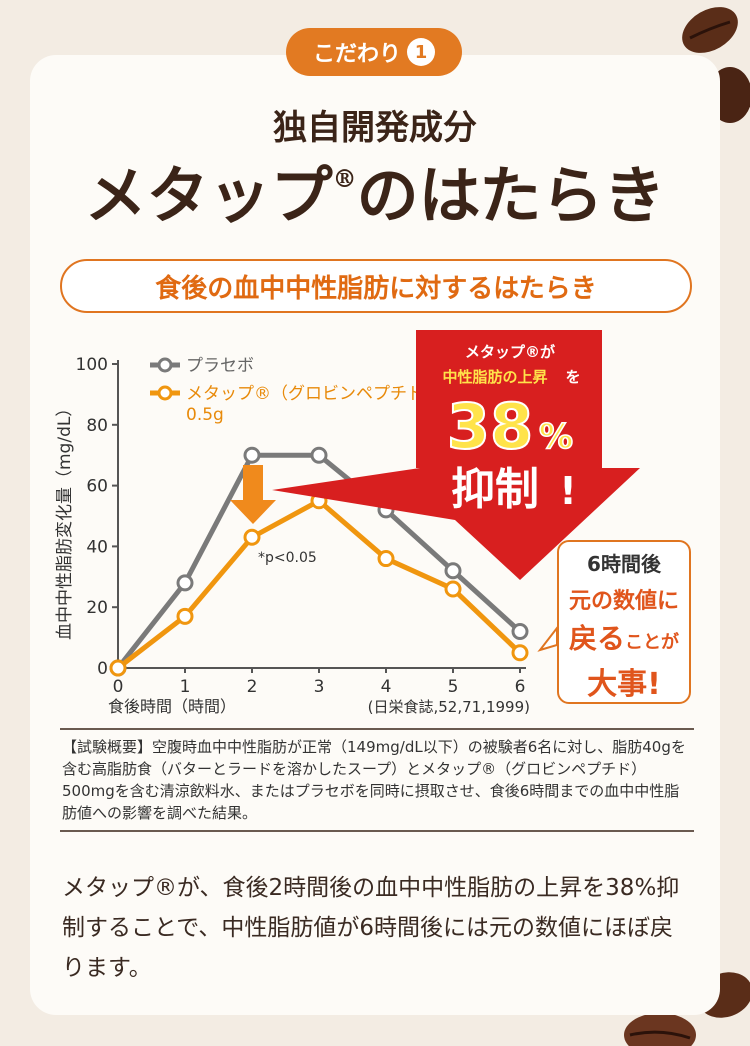  I want to click on feature-badge: こだわり 1, so click(374, 52).